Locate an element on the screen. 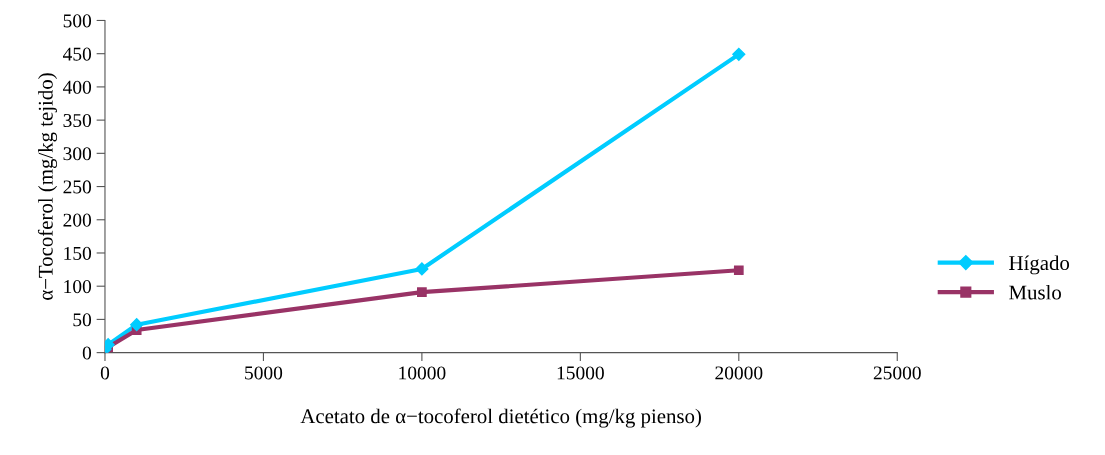 The height and width of the screenshot is (455, 1105). x-axis-title: Acetato de α−tocoferol dietético (mg/kg pienso) is located at coordinates (500, 418).